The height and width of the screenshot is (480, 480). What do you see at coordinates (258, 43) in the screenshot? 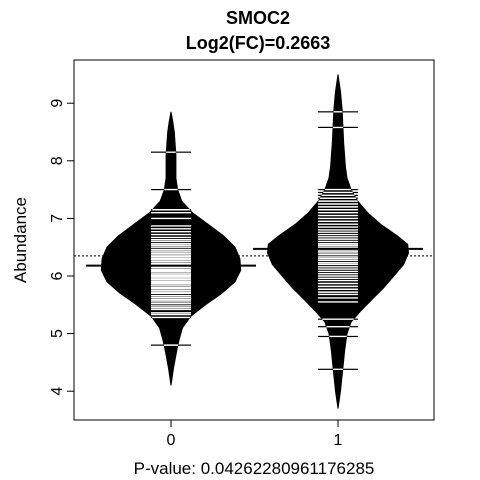
I see `chart-subtitle: Log2(FC)=0.2663` at bounding box center [258, 43].